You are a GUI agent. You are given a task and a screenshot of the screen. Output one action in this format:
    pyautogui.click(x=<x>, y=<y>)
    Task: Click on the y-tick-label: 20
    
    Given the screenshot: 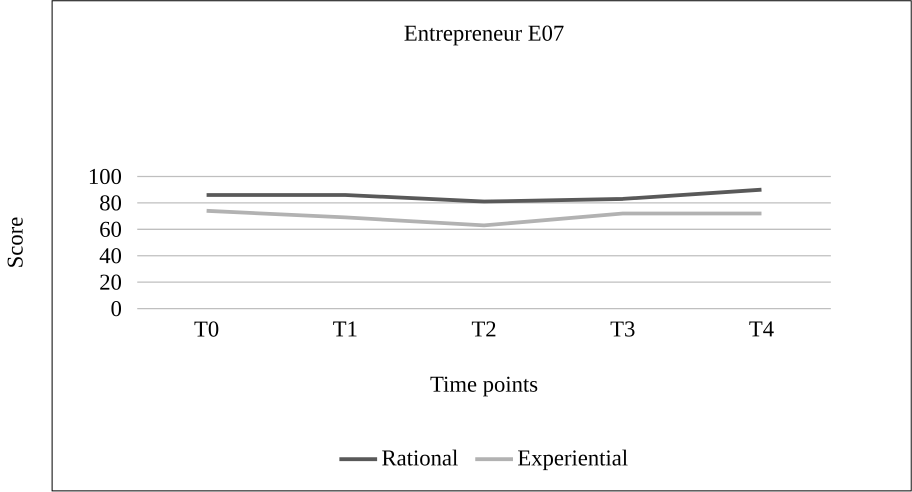 What is the action you would take?
    pyautogui.click(x=111, y=282)
    